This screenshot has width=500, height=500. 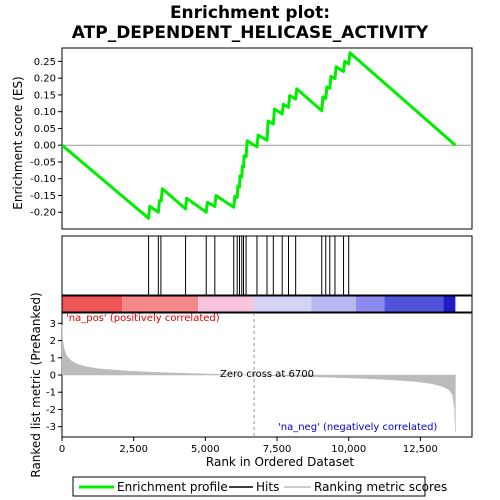 What do you see at coordinates (43, 162) in the screenshot?
I see `es-y-tick-label: -0.05` at bounding box center [43, 162].